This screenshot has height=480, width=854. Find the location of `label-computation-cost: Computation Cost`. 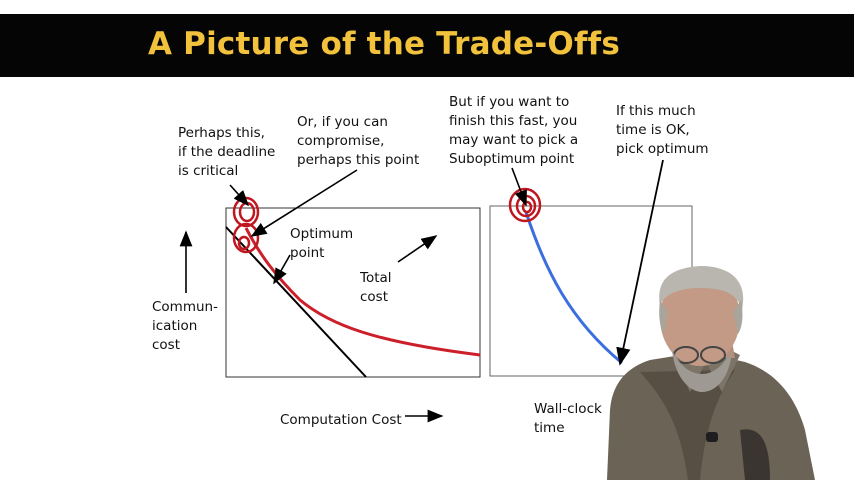

label-computation-cost: Computation Cost is located at coordinates (341, 420).